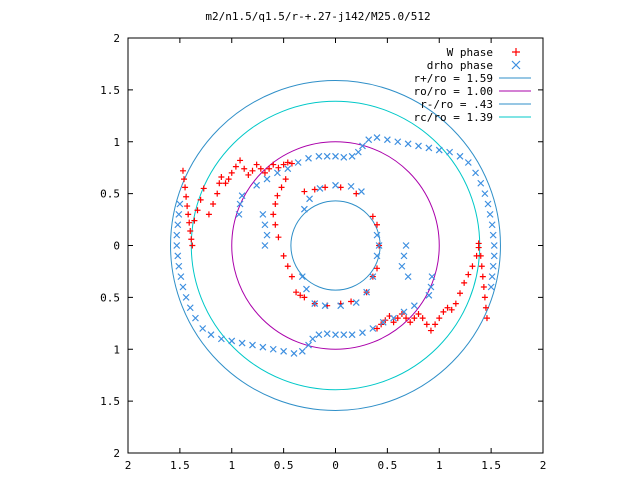 This screenshot has height=480, width=640. What do you see at coordinates (453, 117) in the screenshot?
I see `legend-label: rc/ro = 1.39` at bounding box center [453, 117].